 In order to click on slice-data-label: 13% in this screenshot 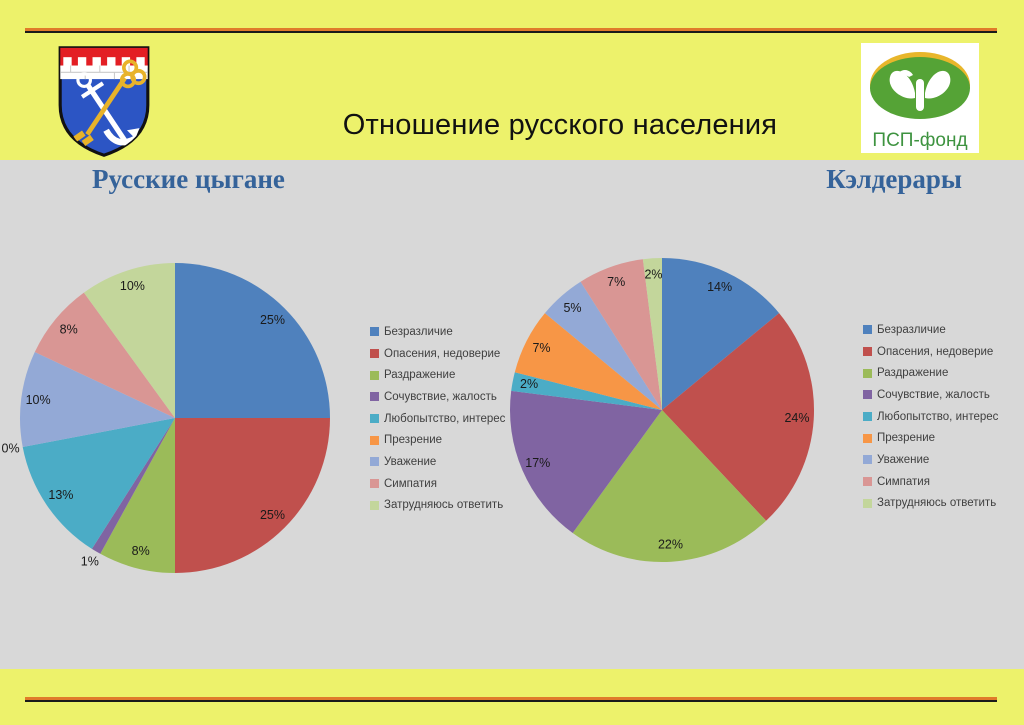, I will do `click(60, 495)`.